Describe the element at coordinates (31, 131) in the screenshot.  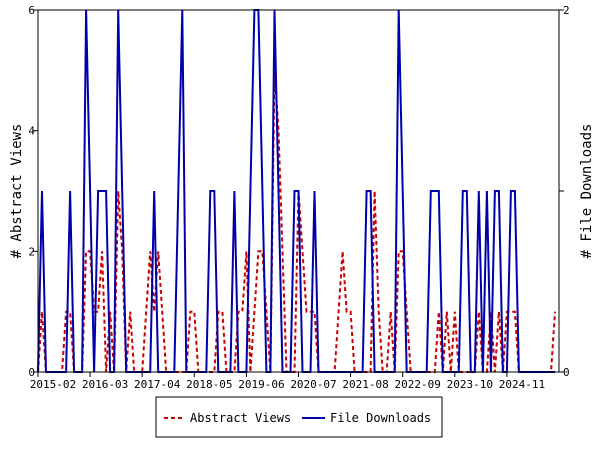
I see `y-left-tick-label: 4` at that location.